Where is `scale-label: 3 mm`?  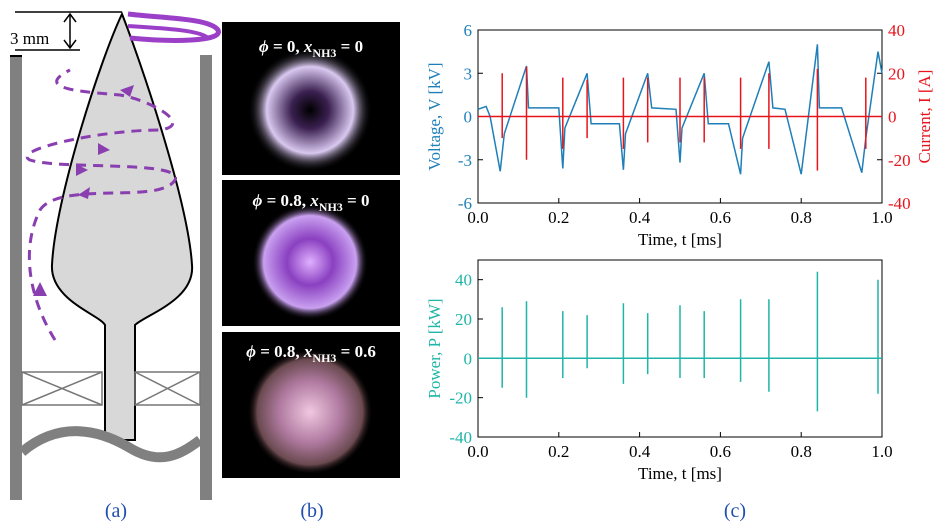
scale-label: 3 mm is located at coordinates (29, 38).